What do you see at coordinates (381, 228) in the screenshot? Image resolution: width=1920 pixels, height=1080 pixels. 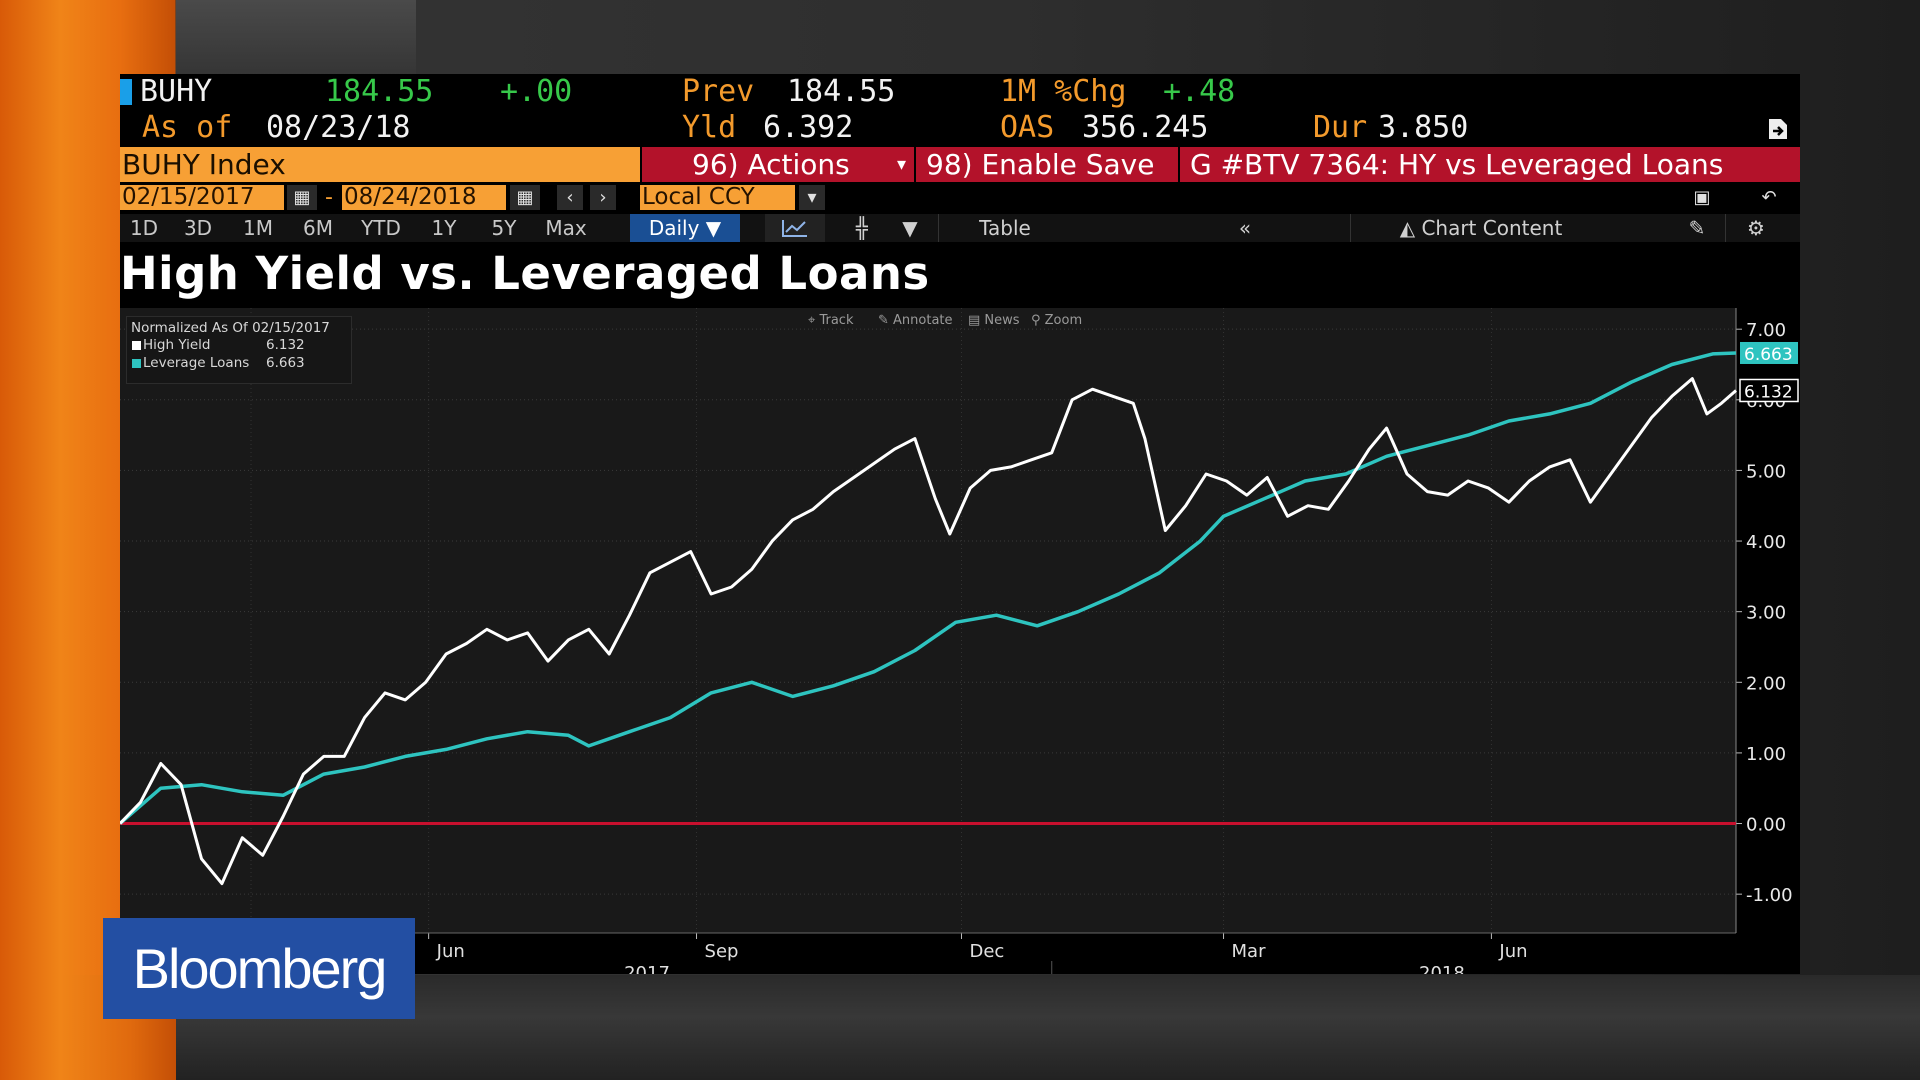 I see `period-ytd: YTD` at bounding box center [381, 228].